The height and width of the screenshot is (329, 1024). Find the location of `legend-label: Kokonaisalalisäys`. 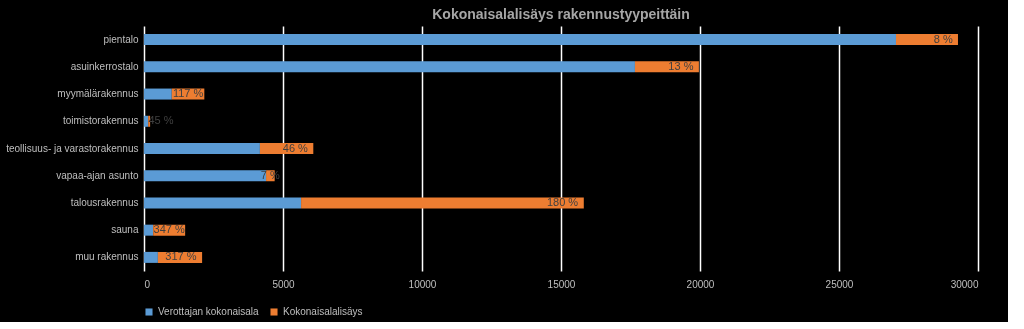

legend-label: Kokonaisalalisäys is located at coordinates (323, 311).